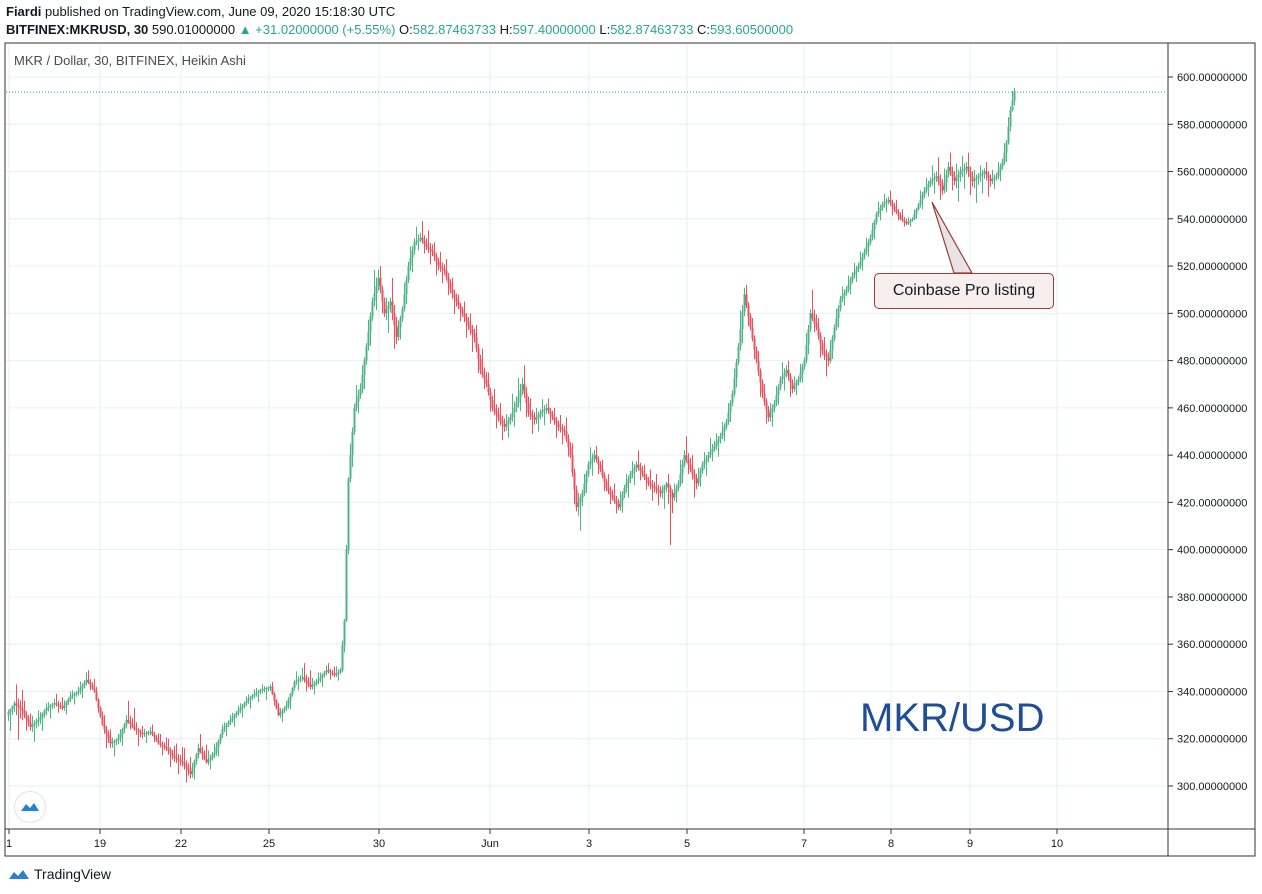  What do you see at coordinates (193, 29) in the screenshot?
I see `last-price: 590.01000000` at bounding box center [193, 29].